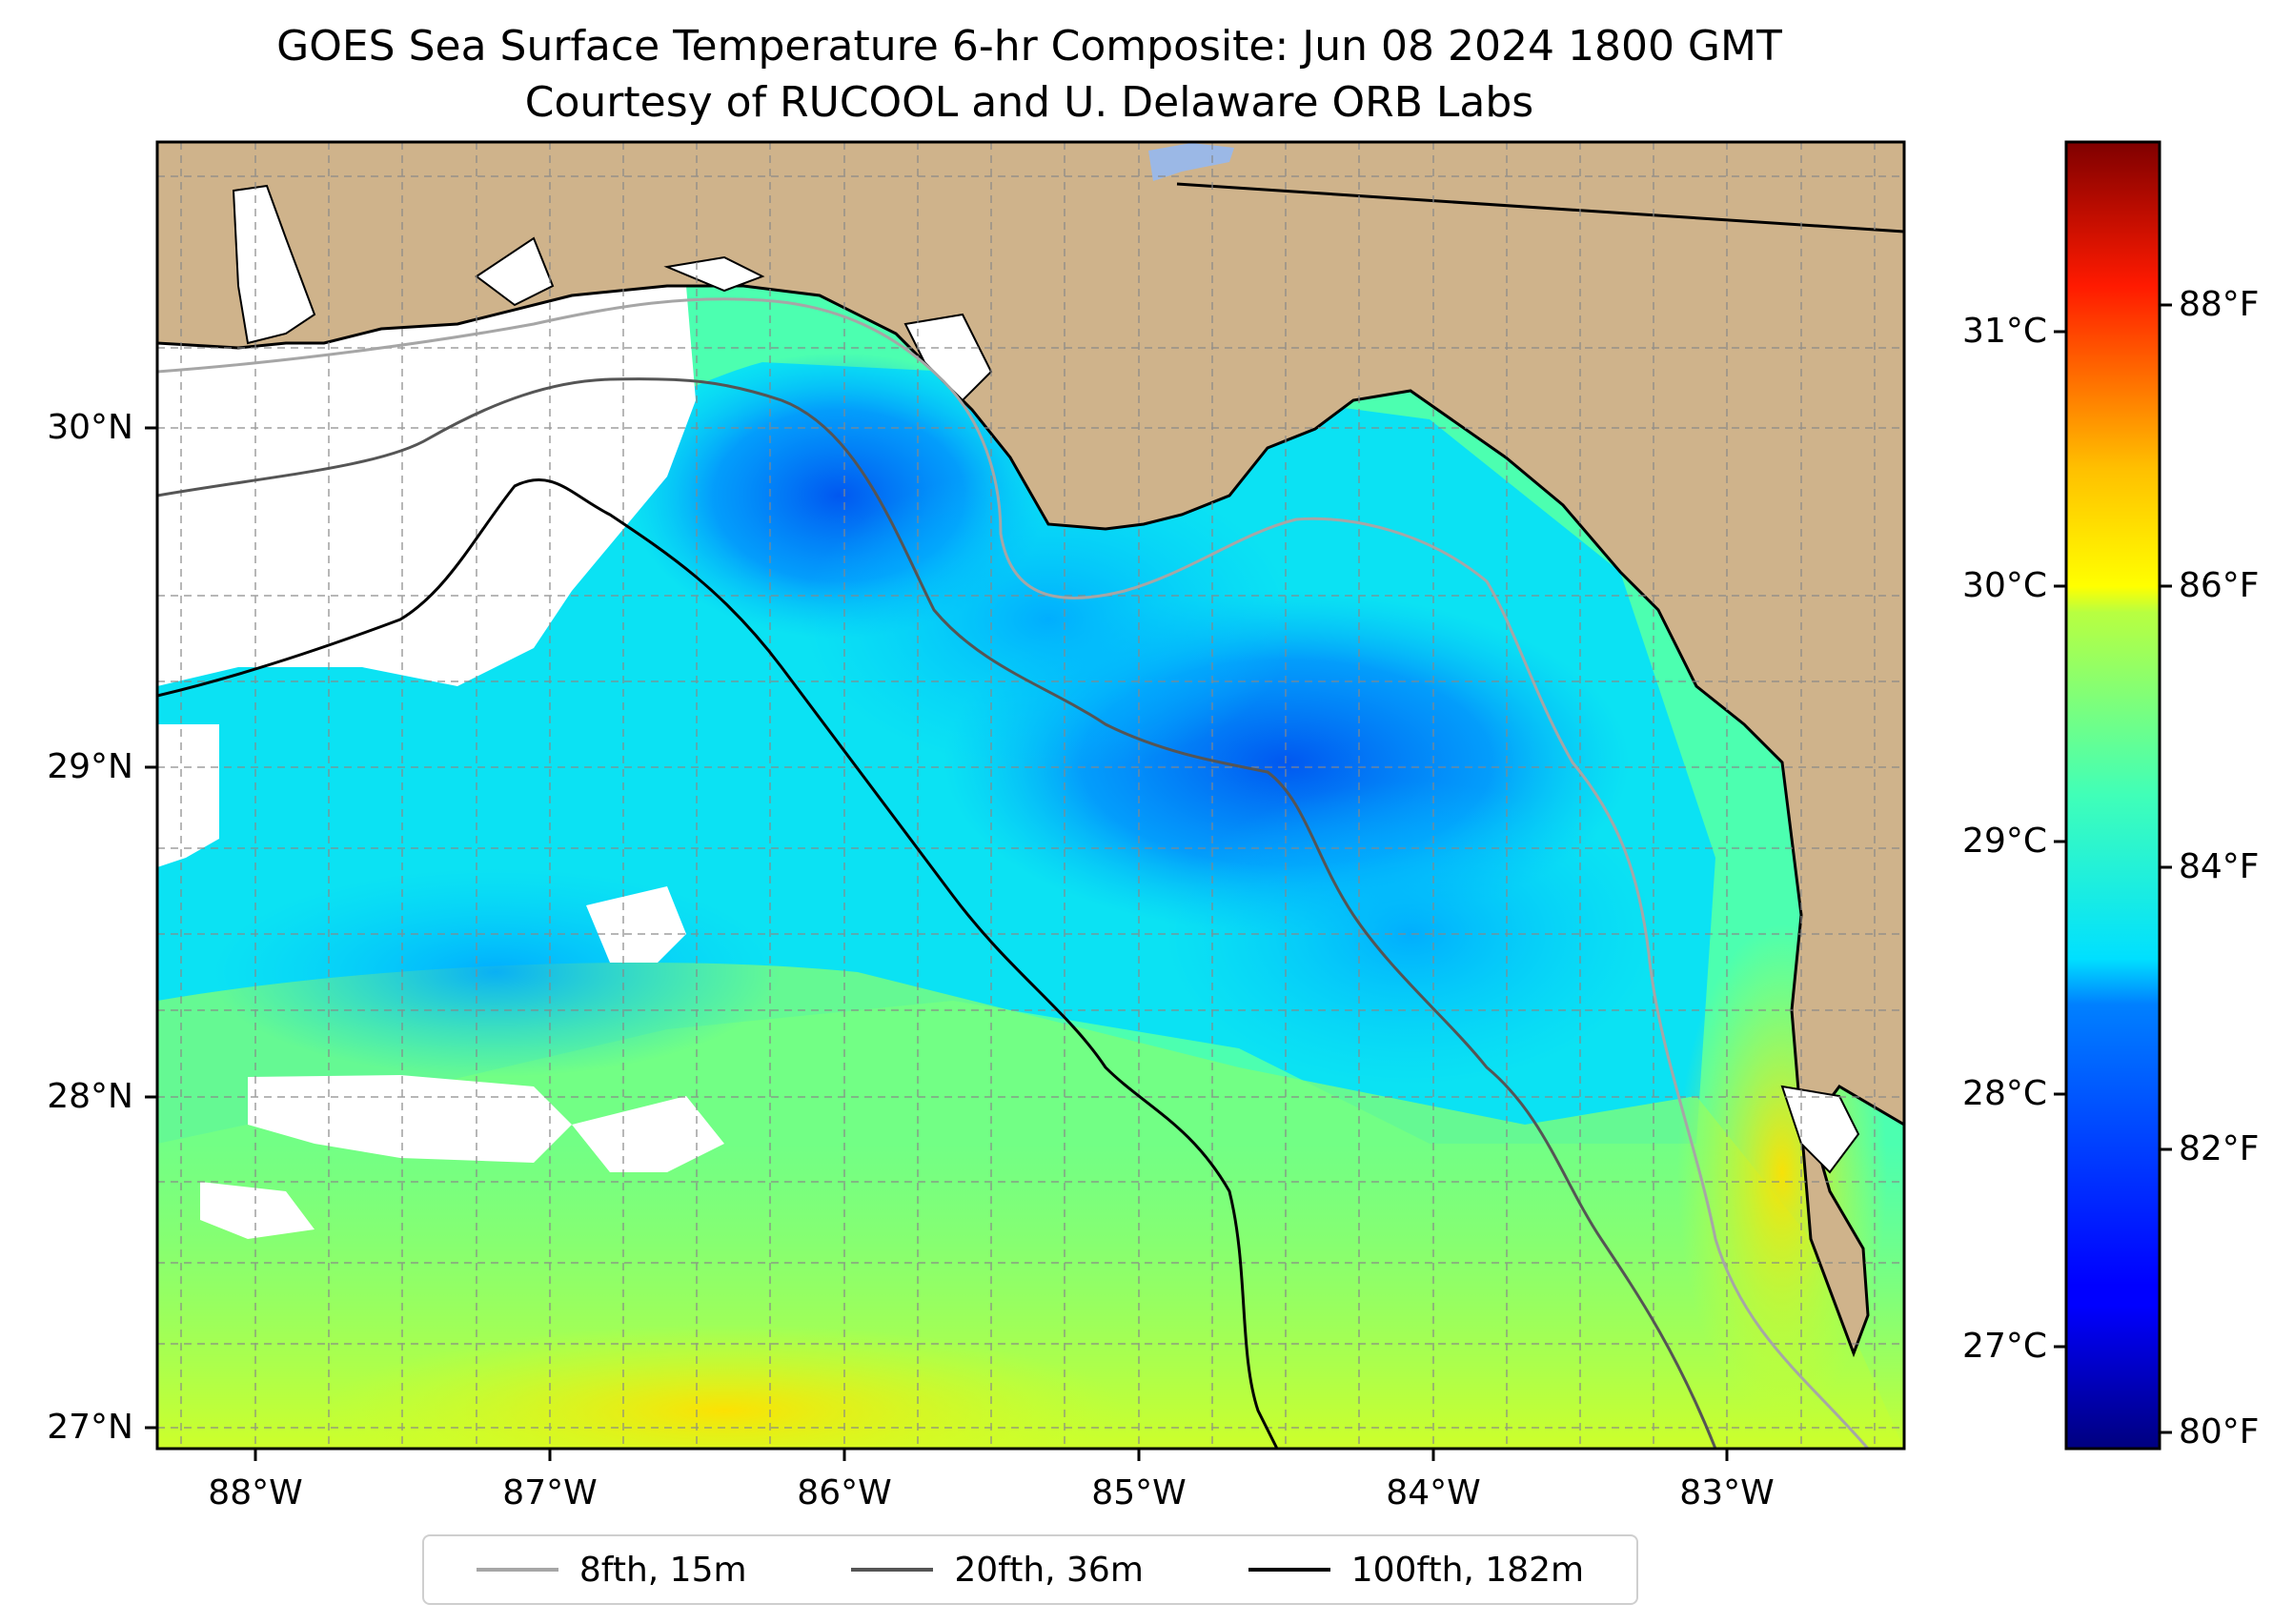 The image size is (2293, 1624). I want to click on colorbar-celsius-30: 30°C, so click(2005, 585).